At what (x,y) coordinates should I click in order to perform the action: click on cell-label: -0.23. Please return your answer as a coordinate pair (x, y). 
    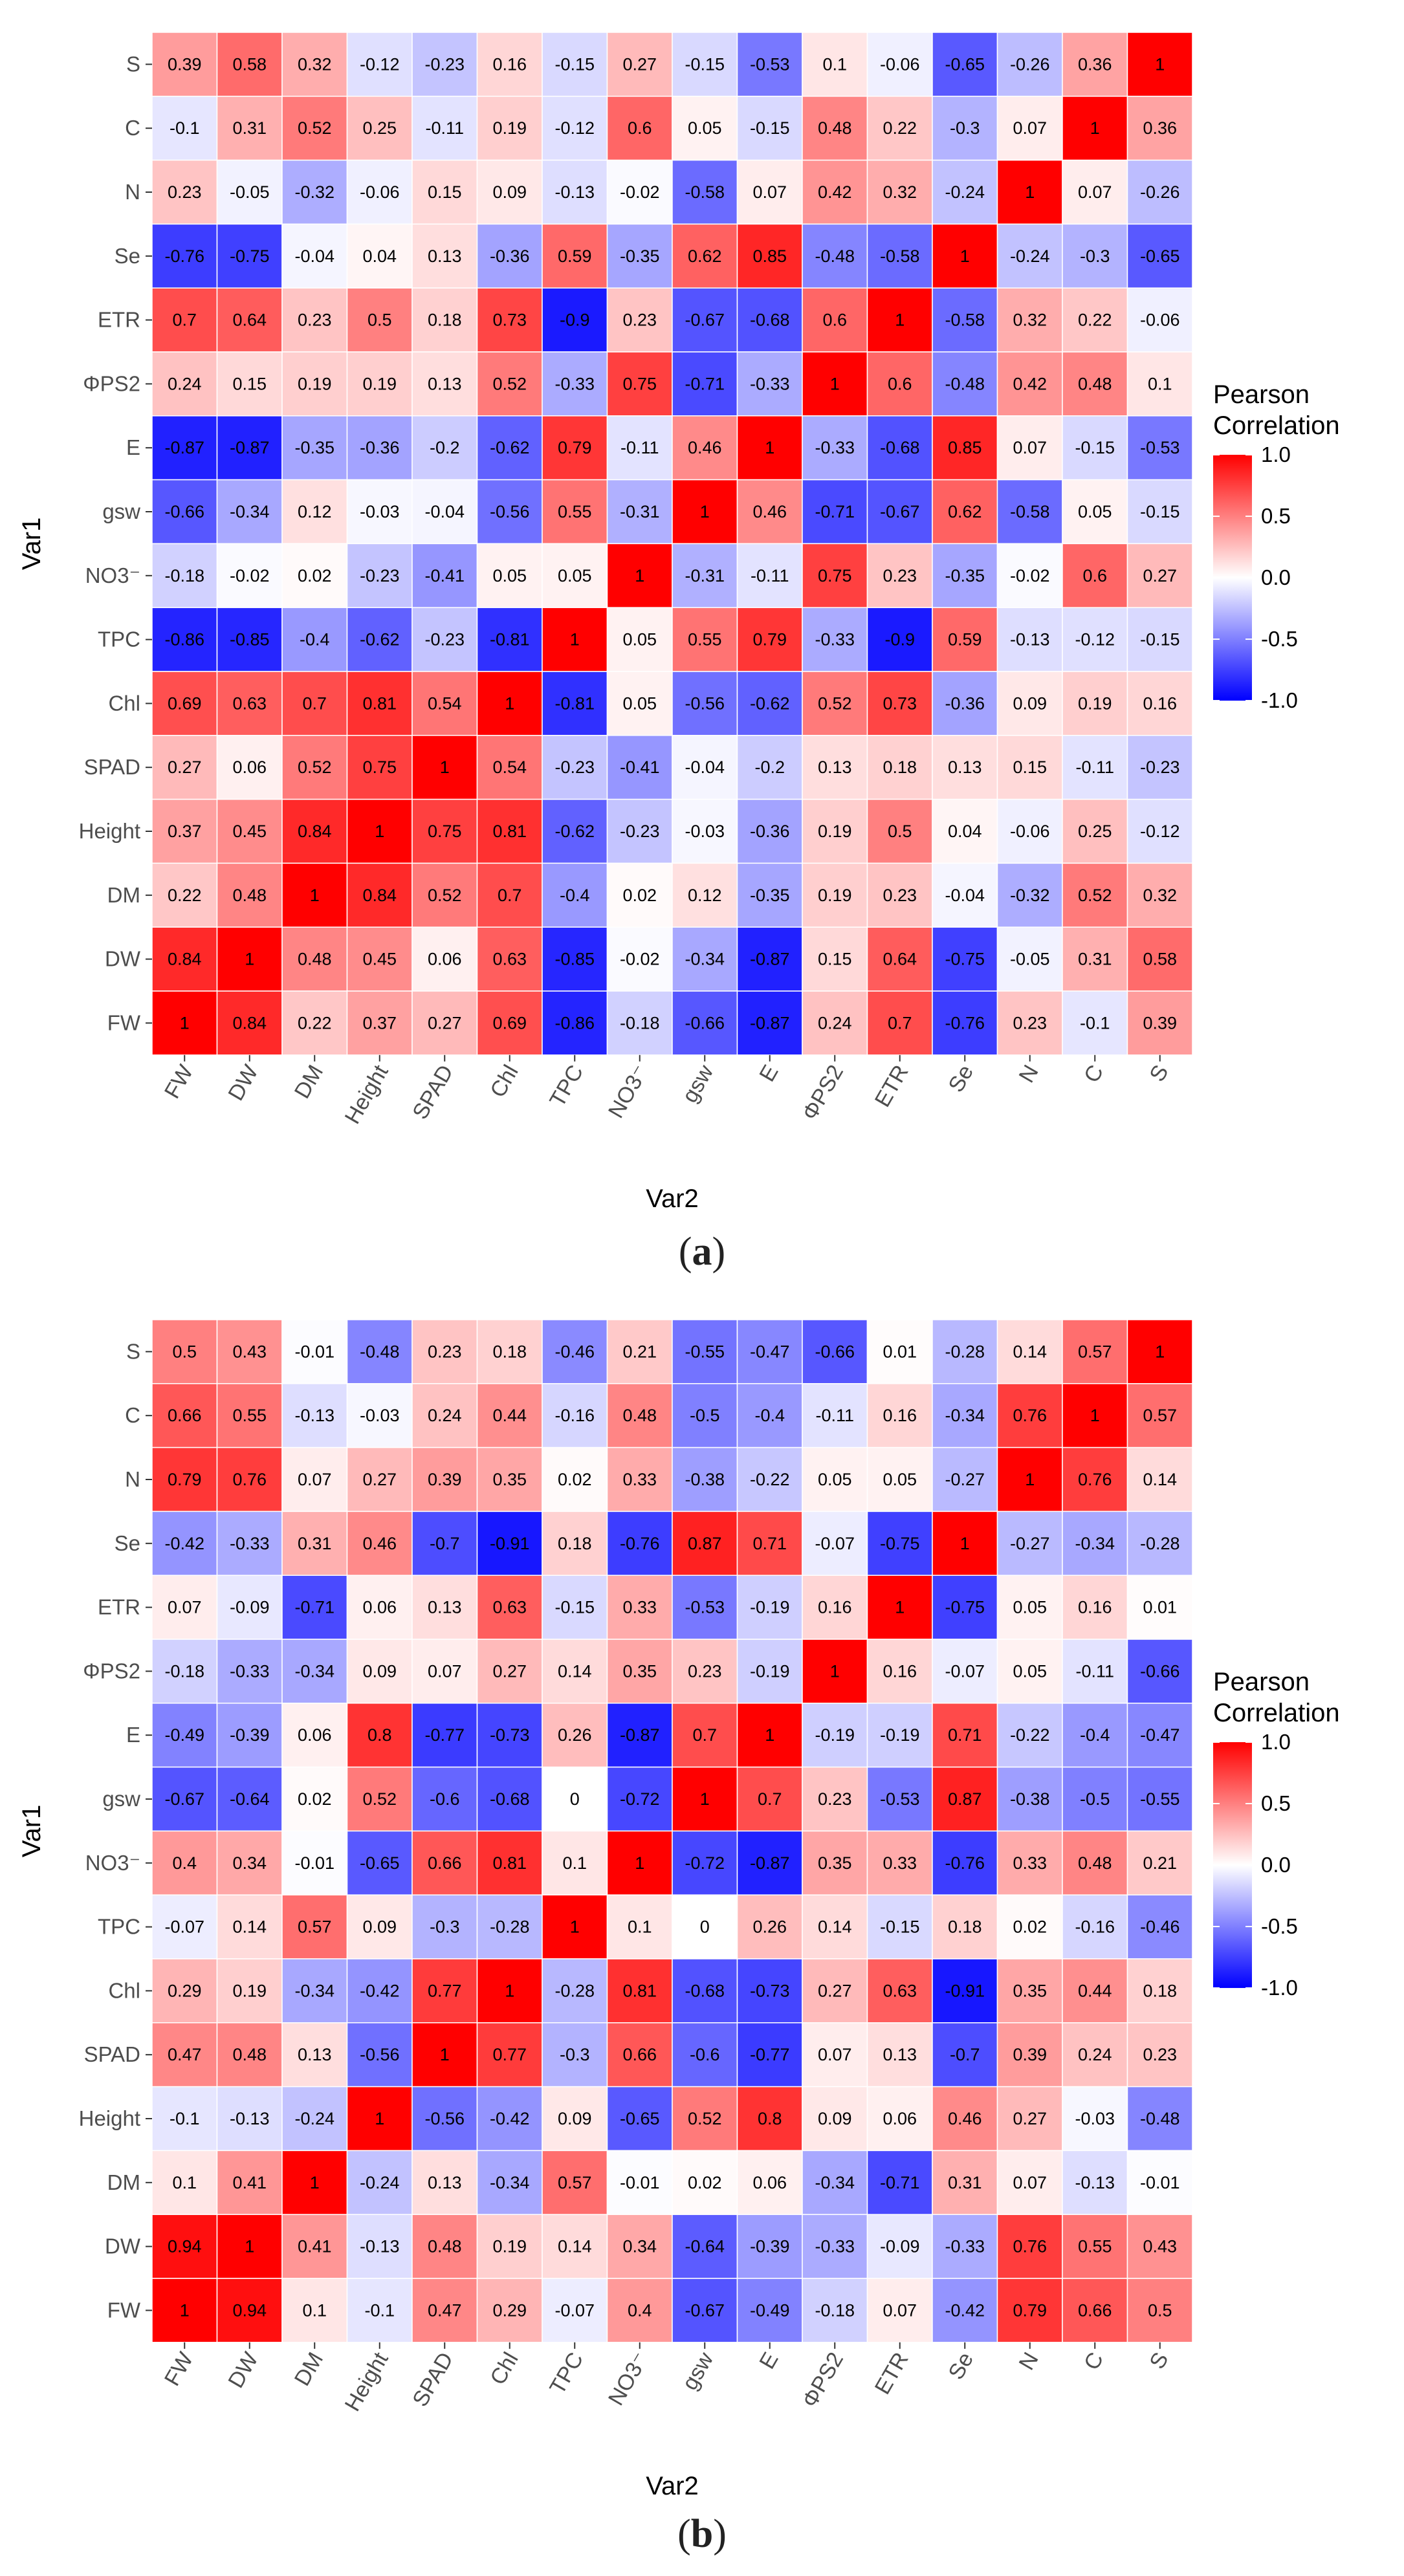
    Looking at the image, I should click on (380, 575).